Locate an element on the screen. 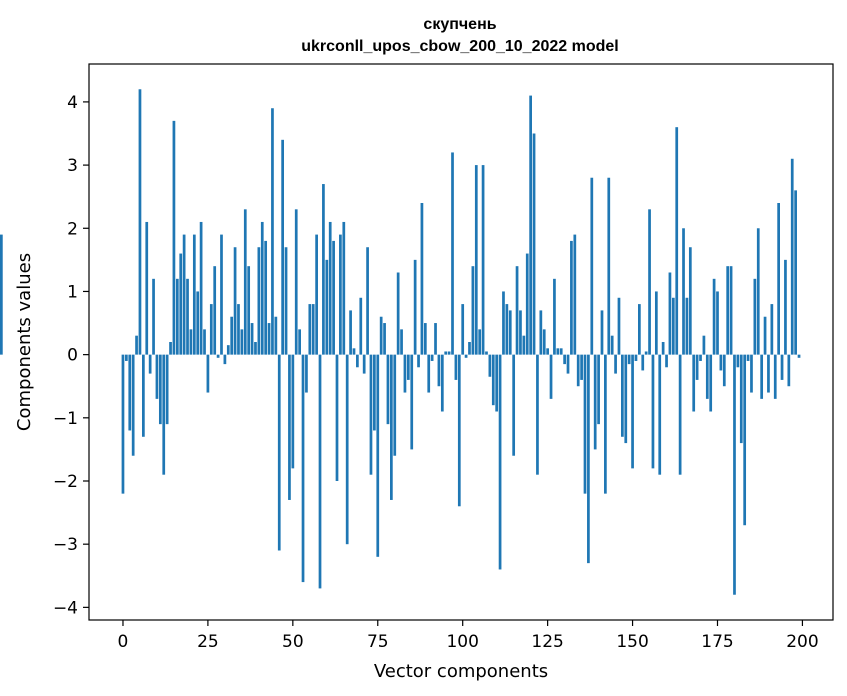  y-axis-label: Components values is located at coordinates (24, 342).